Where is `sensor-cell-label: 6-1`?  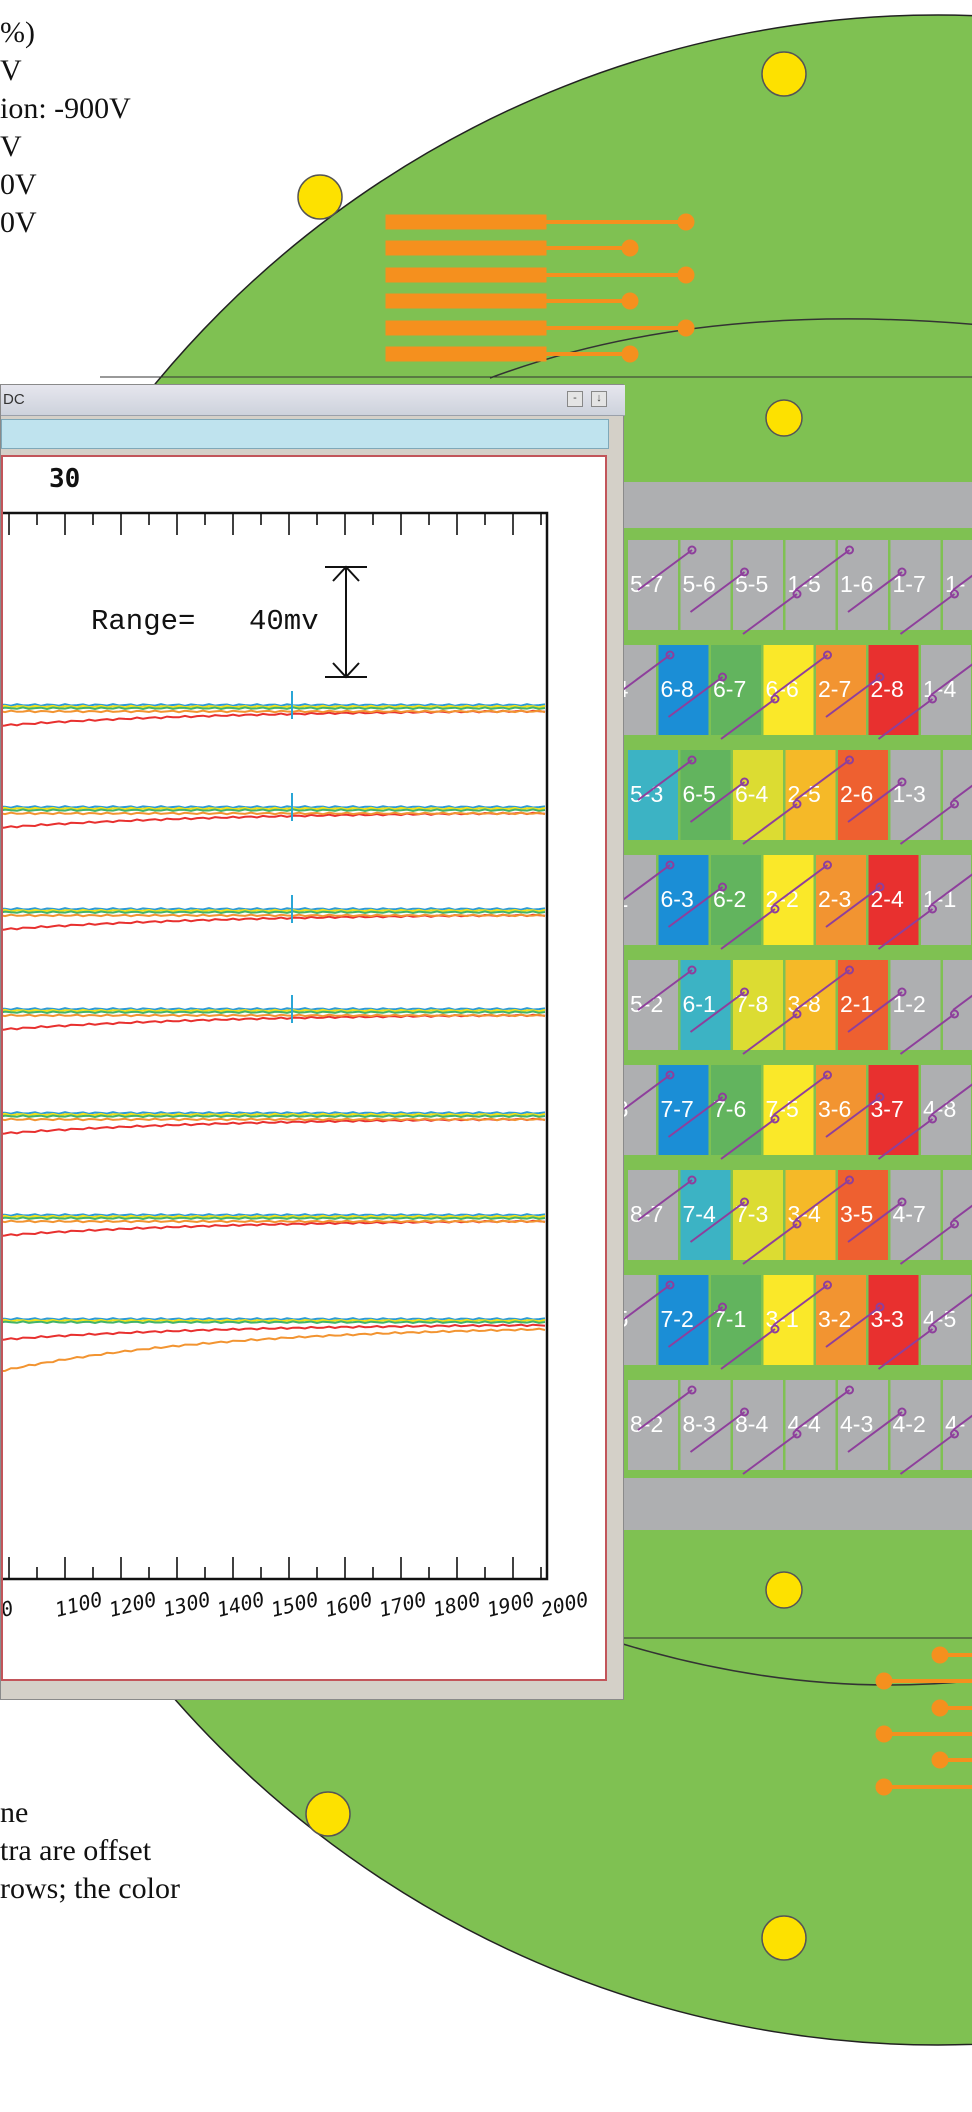 sensor-cell-label: 6-1 is located at coordinates (699, 1004).